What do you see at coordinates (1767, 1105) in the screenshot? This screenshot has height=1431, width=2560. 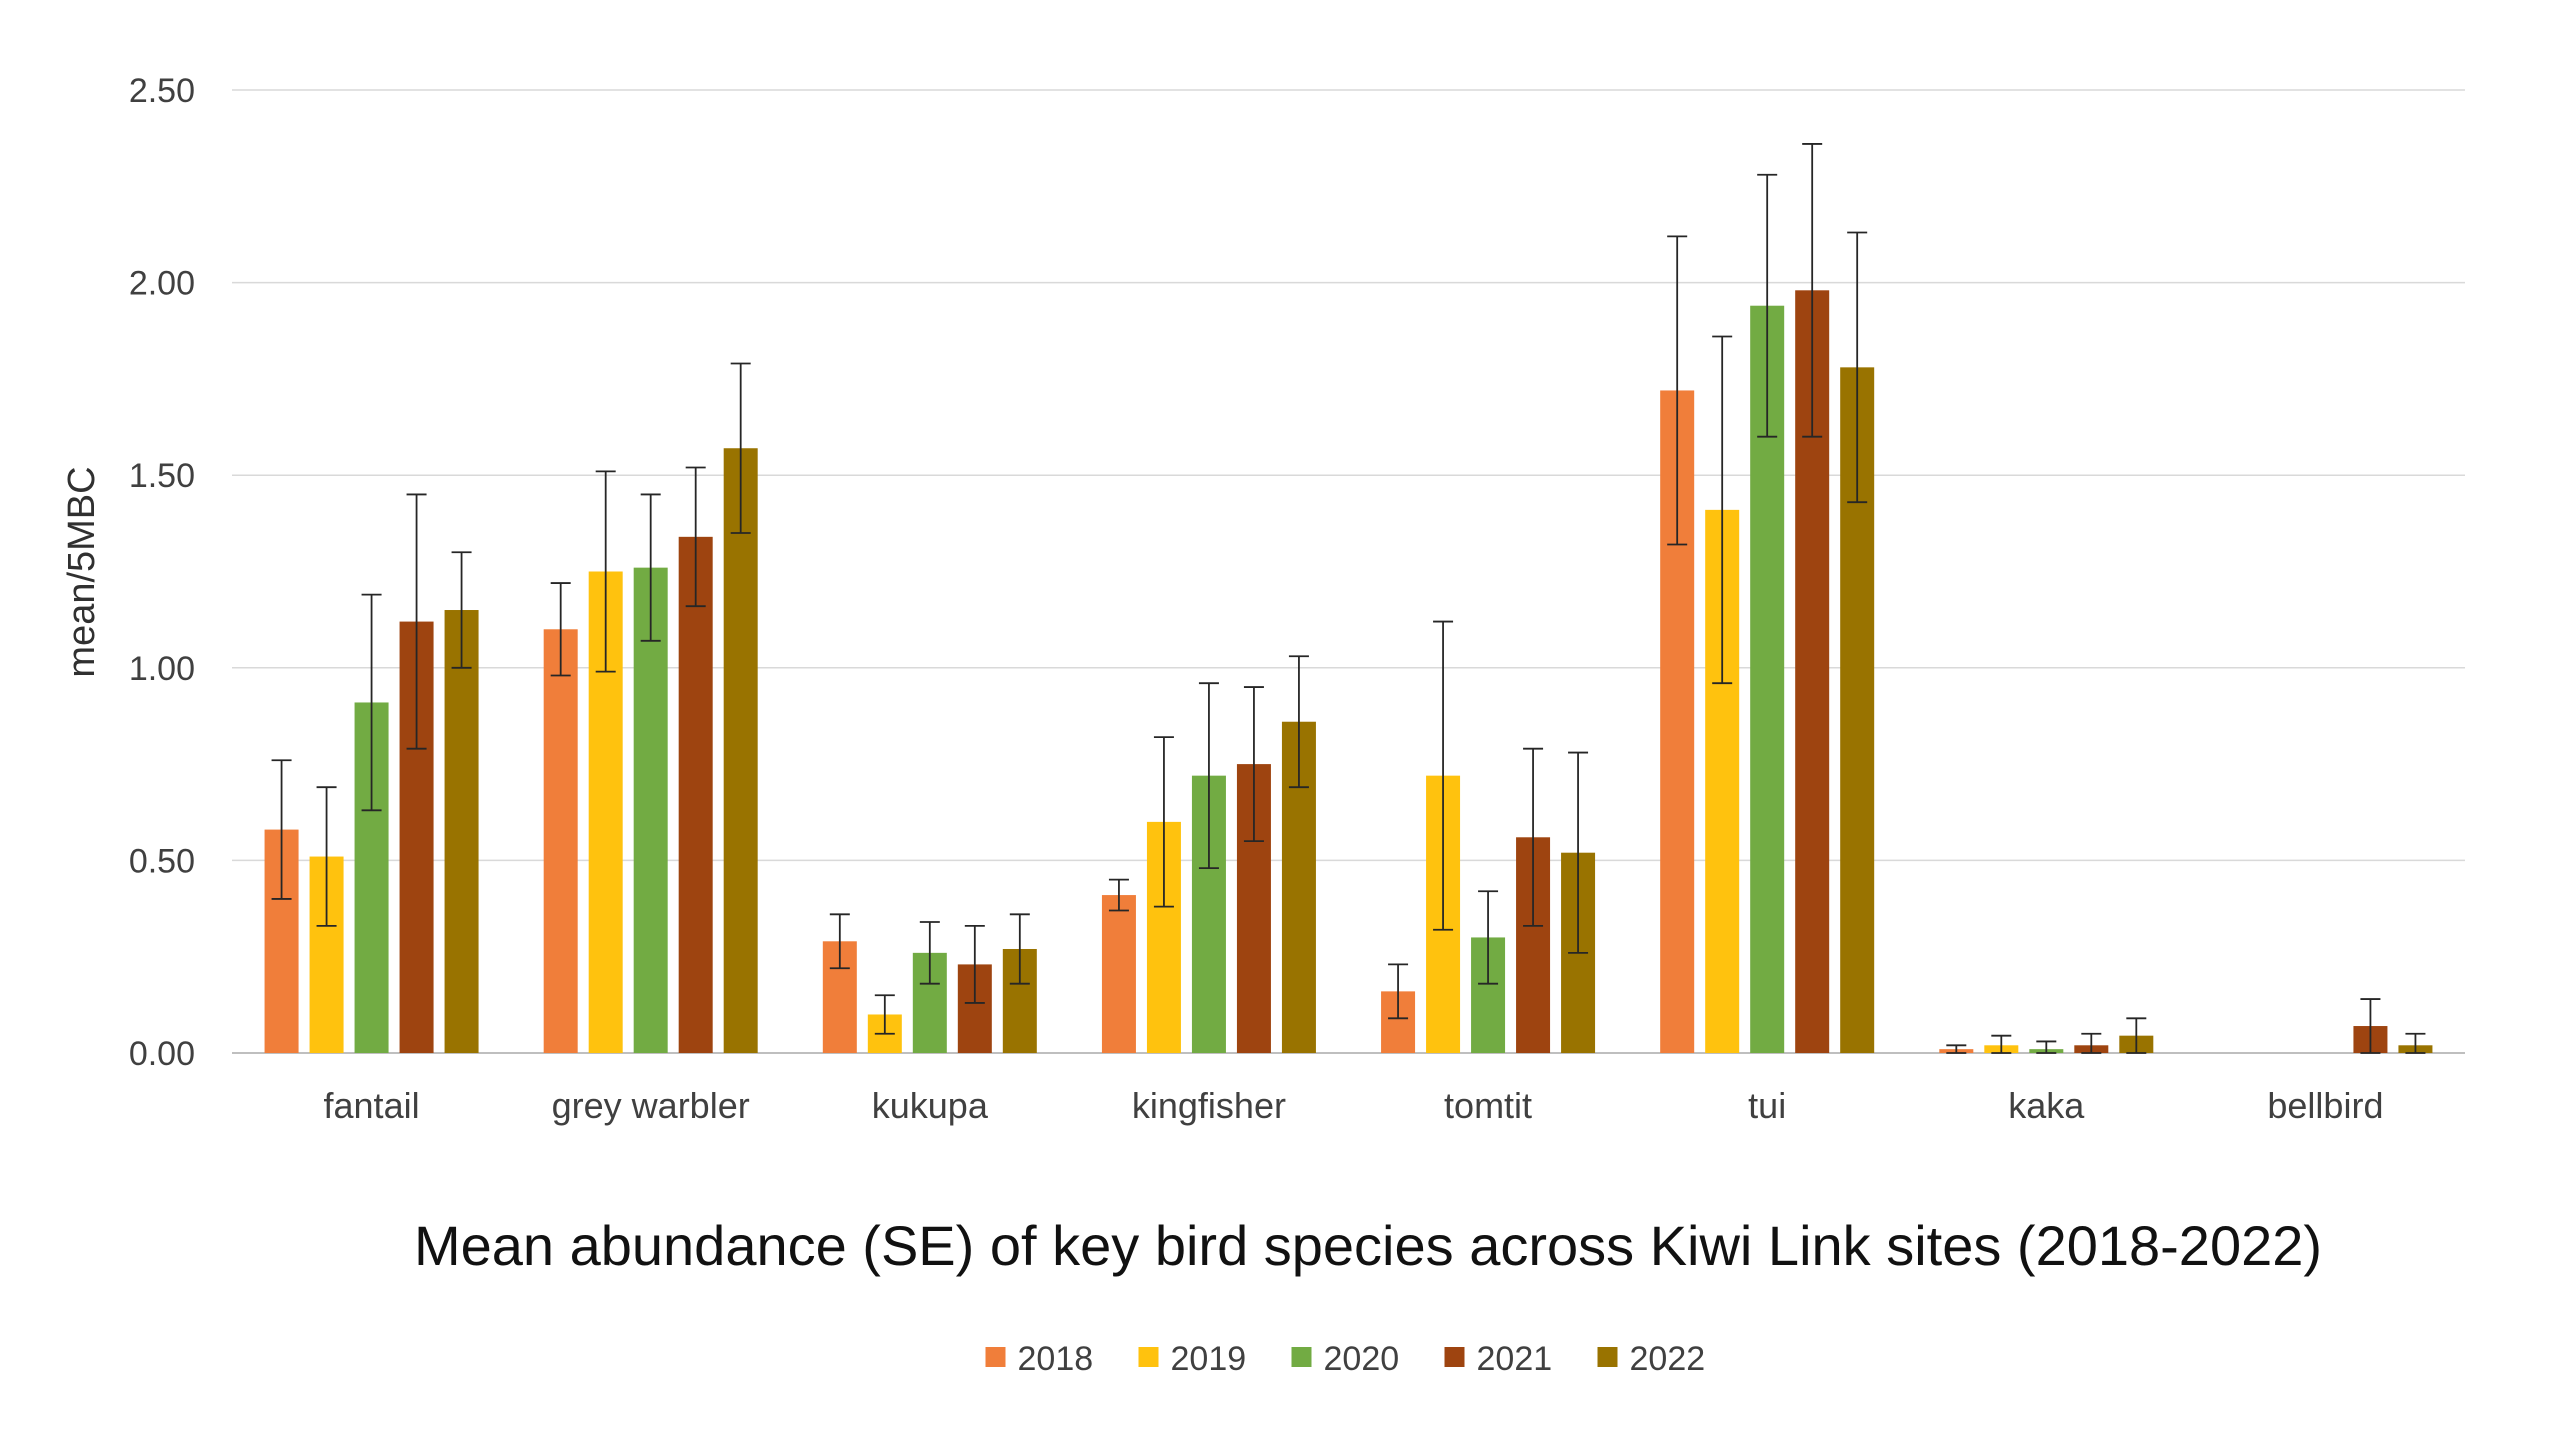 I see `category-label: tui` at bounding box center [1767, 1105].